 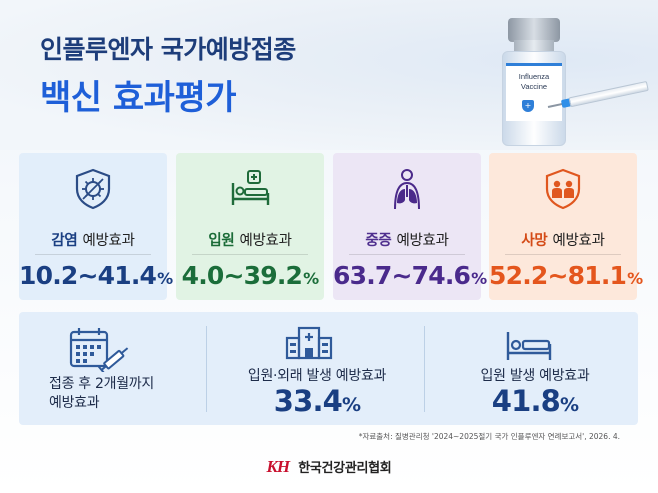 What do you see at coordinates (250, 226) in the screenshot?
I see `card-hospitalization: 입원 예방효과 4.0~39.2%` at bounding box center [250, 226].